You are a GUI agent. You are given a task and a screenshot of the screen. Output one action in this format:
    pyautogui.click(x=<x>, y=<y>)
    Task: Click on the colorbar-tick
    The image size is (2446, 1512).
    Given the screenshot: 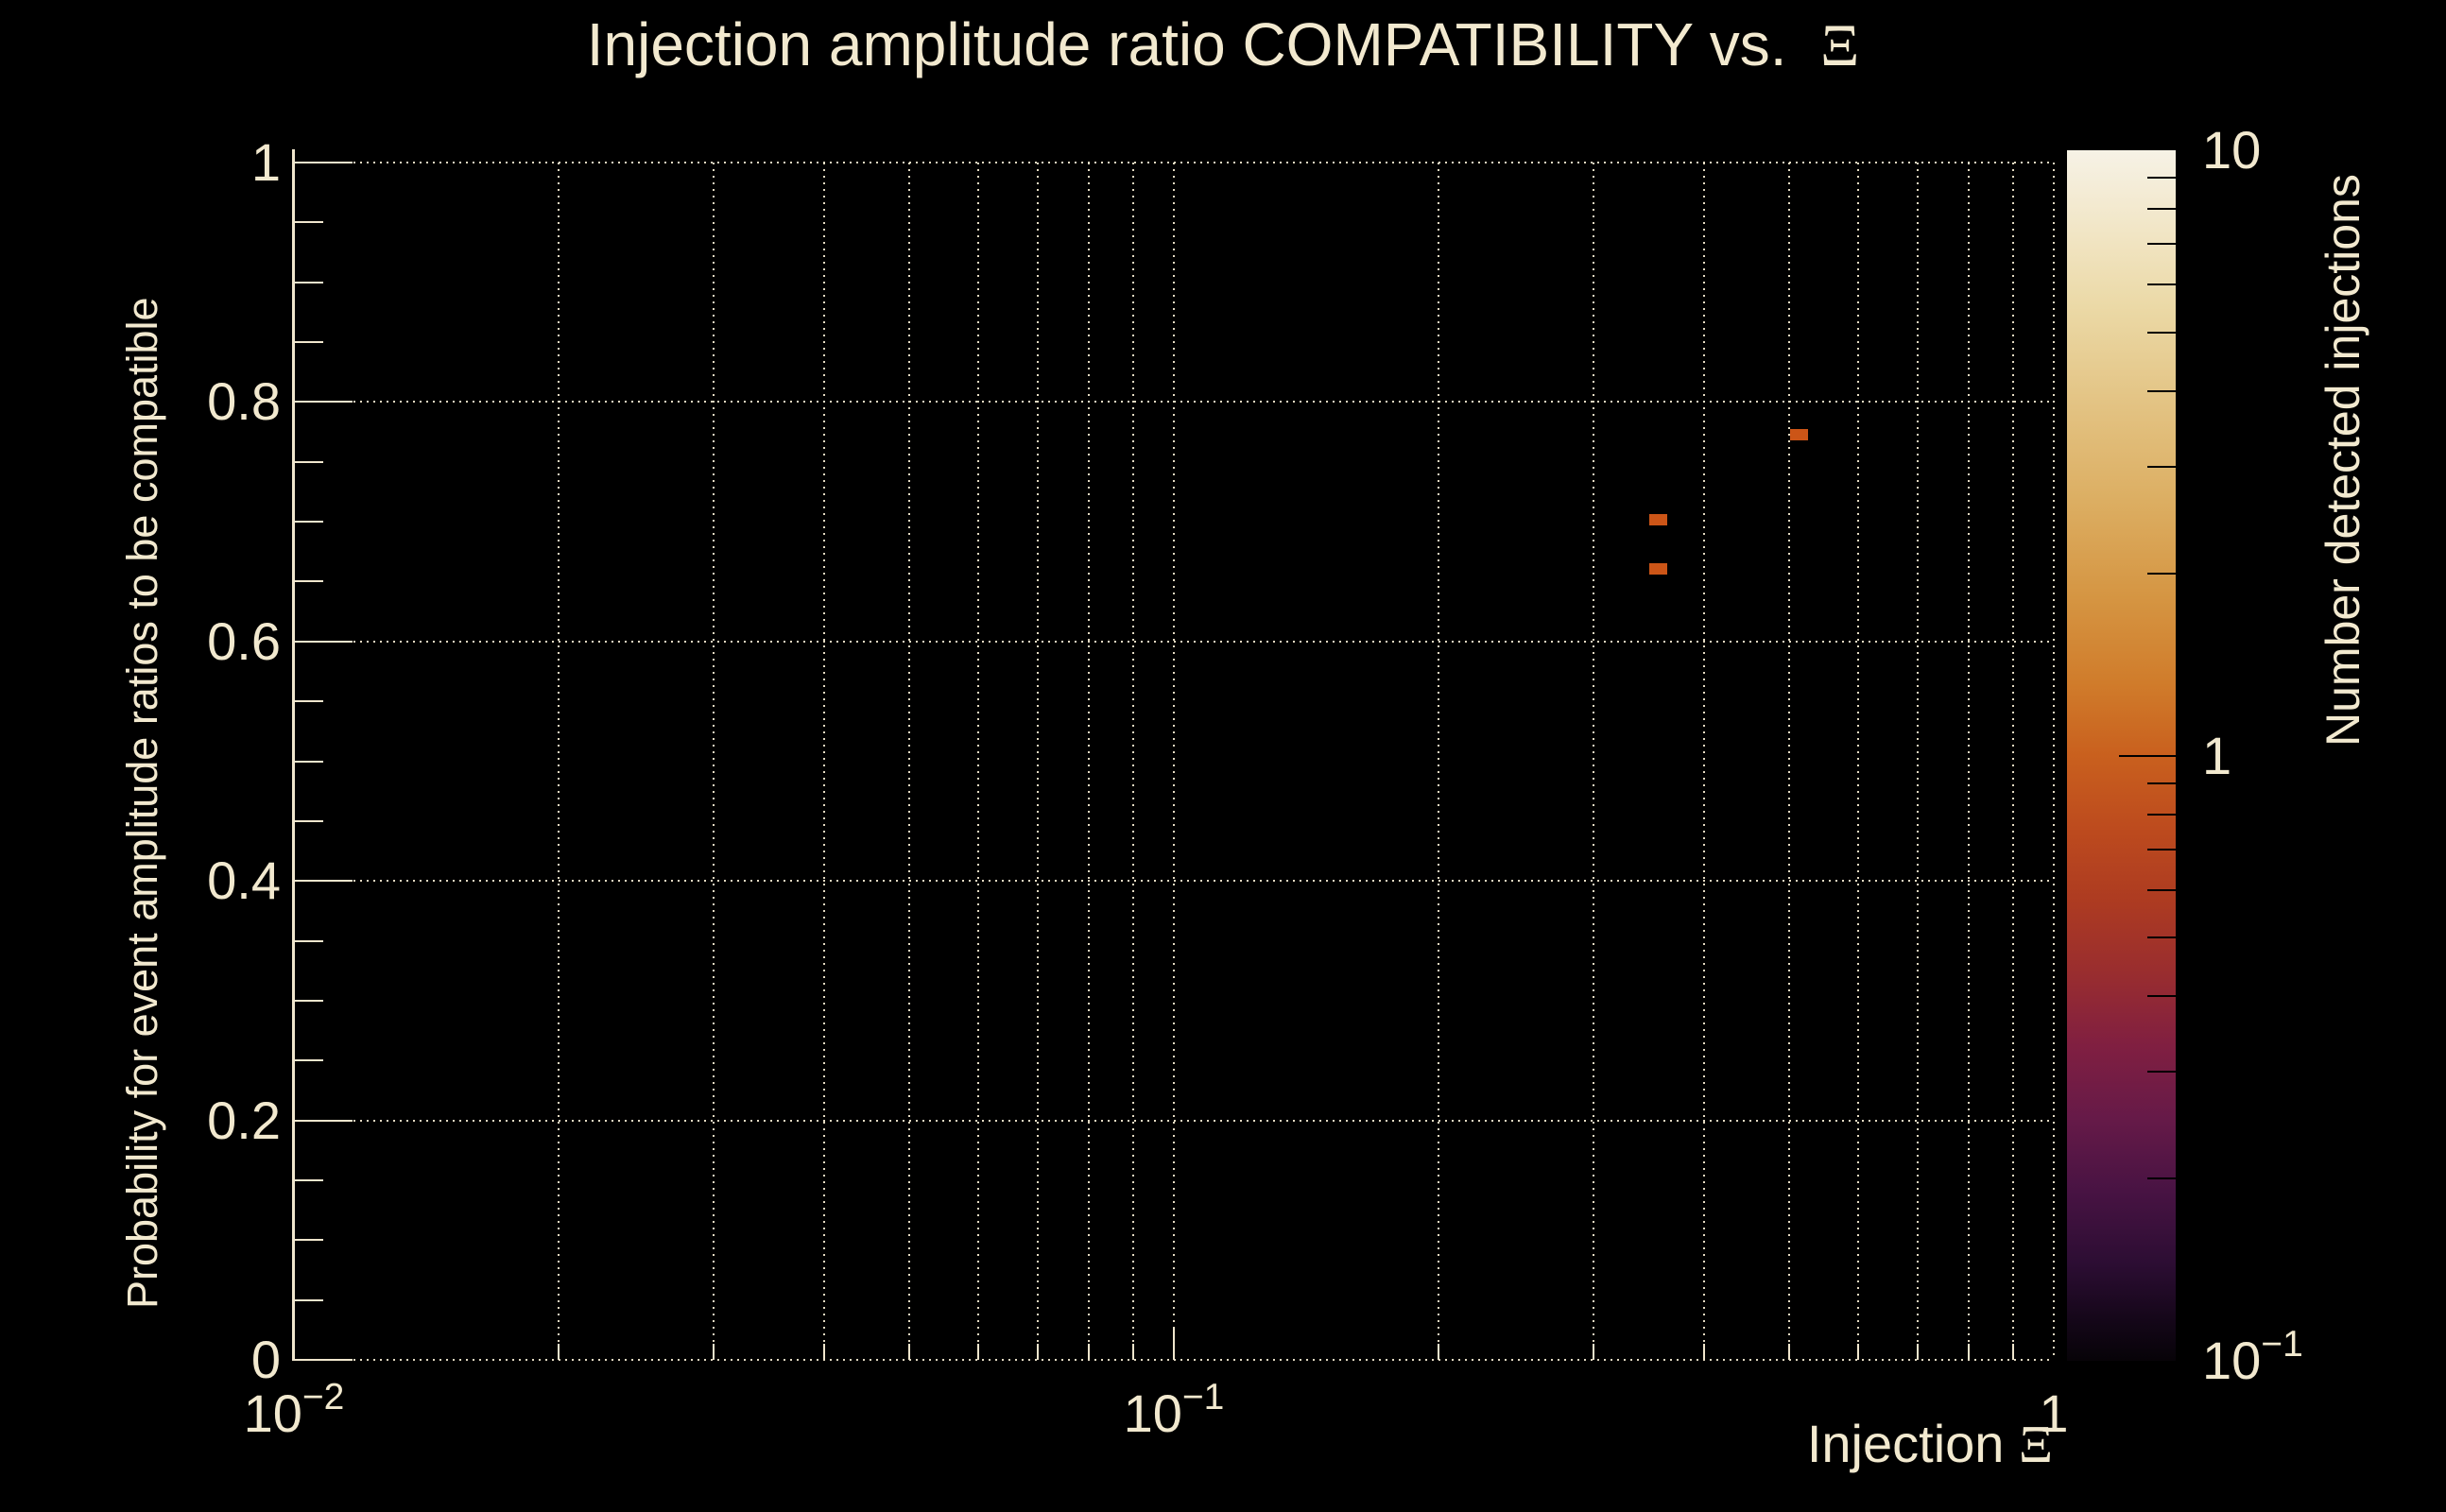 What is the action you would take?
    pyautogui.click(x=2147, y=755)
    